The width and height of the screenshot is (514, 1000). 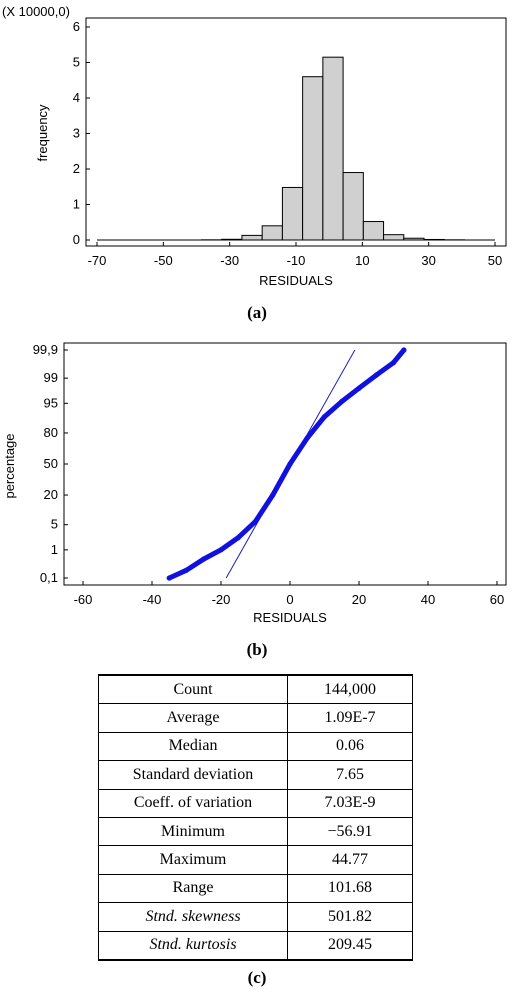 What do you see at coordinates (45, 349) in the screenshot?
I see `y-tick-label: 99,9` at bounding box center [45, 349].